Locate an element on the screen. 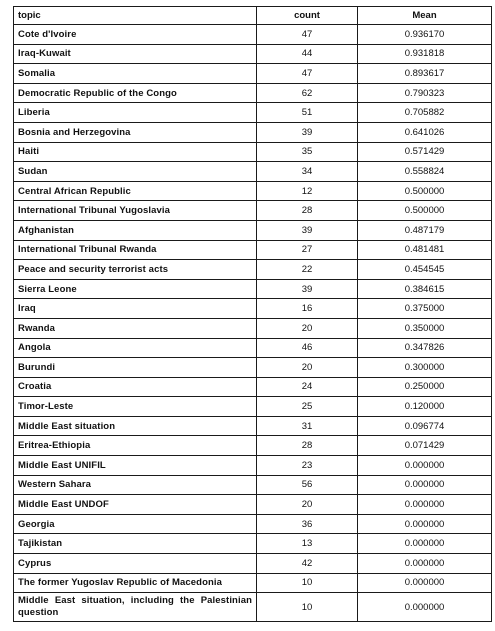 Image resolution: width=495 pixels, height=631 pixels. mean-cell: 0.096774 is located at coordinates (424, 426).